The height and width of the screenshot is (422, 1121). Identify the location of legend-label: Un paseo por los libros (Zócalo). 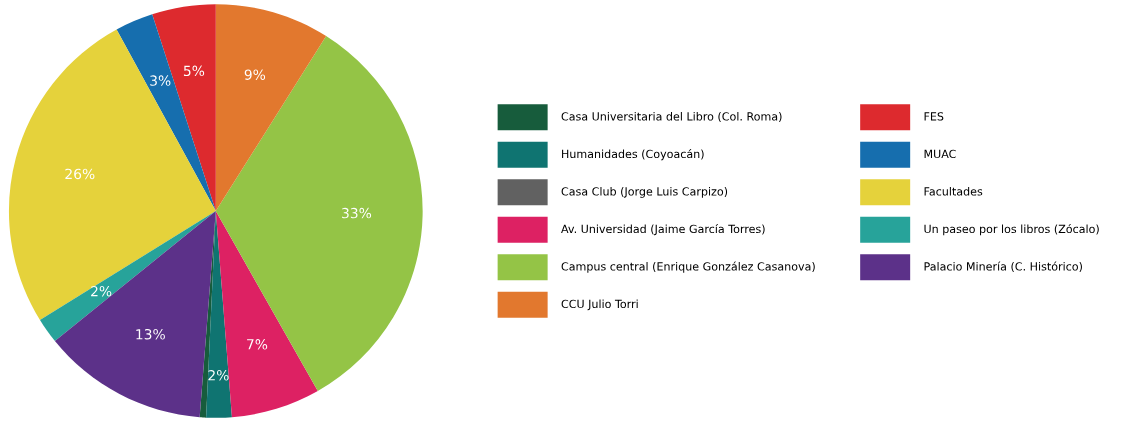
(1011, 230).